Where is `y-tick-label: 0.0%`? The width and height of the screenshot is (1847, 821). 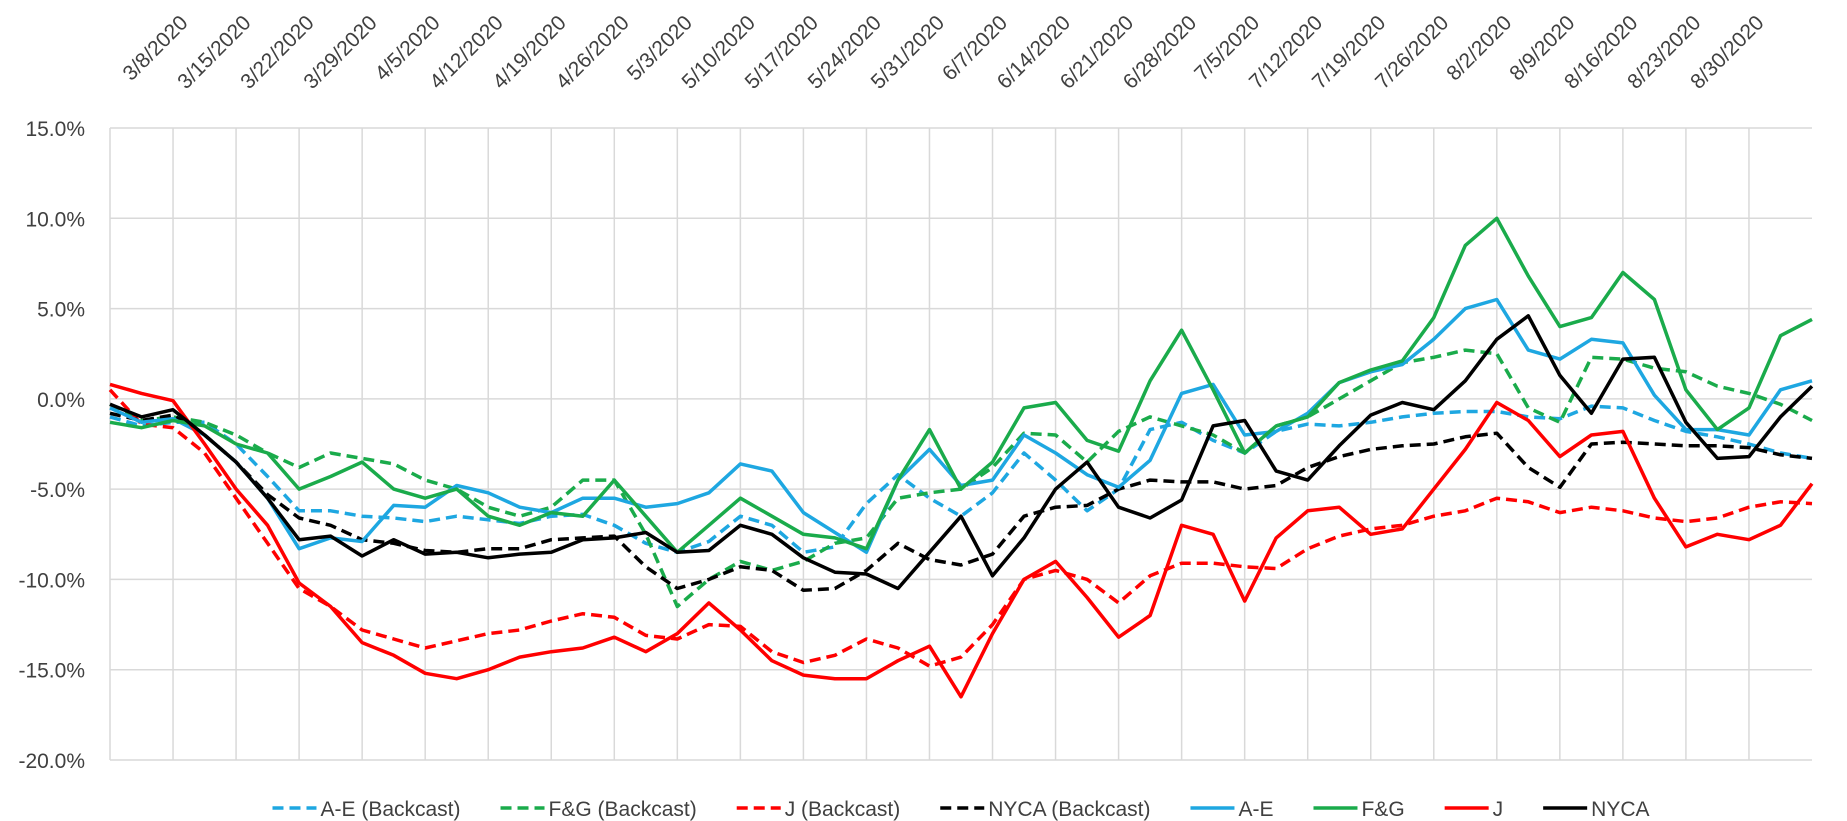 y-tick-label: 0.0% is located at coordinates (61, 400).